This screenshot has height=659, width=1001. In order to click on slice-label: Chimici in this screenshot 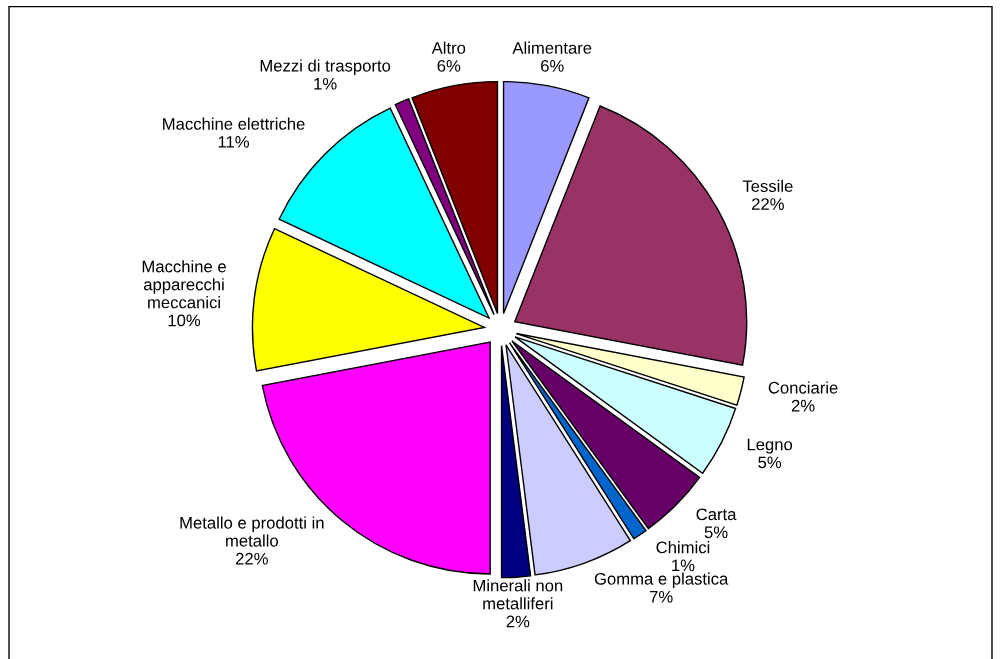, I will do `click(683, 547)`.